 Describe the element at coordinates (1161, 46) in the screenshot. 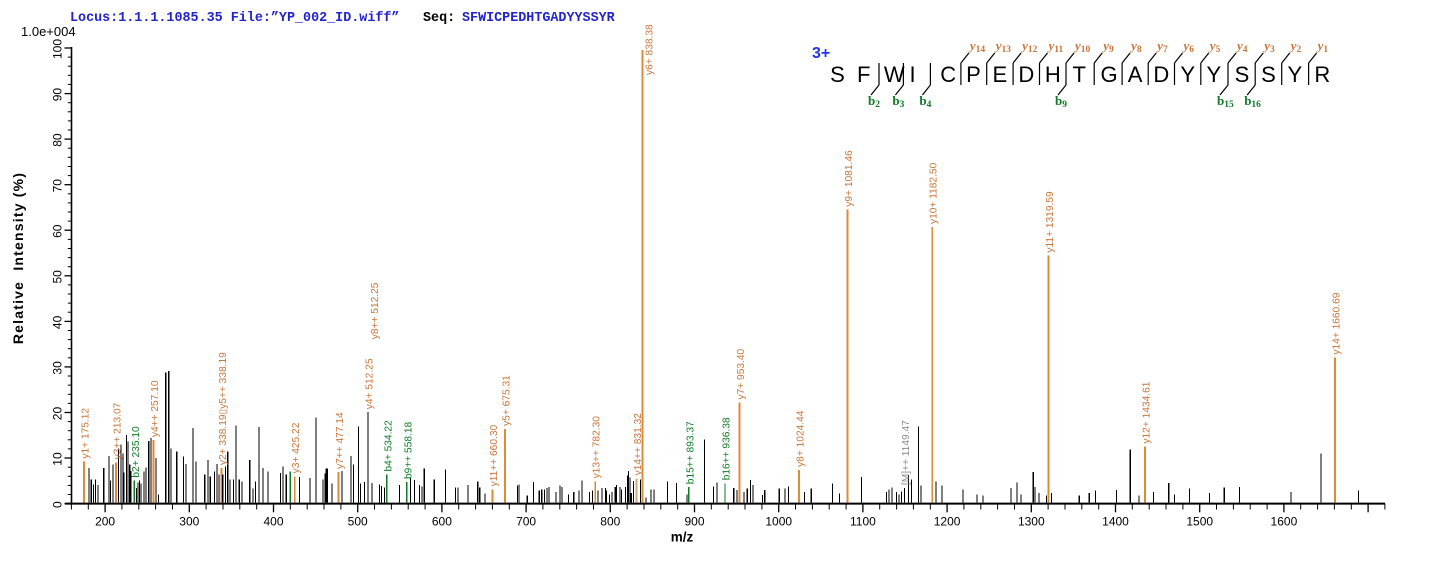

I see `svg-text: y7` at that location.